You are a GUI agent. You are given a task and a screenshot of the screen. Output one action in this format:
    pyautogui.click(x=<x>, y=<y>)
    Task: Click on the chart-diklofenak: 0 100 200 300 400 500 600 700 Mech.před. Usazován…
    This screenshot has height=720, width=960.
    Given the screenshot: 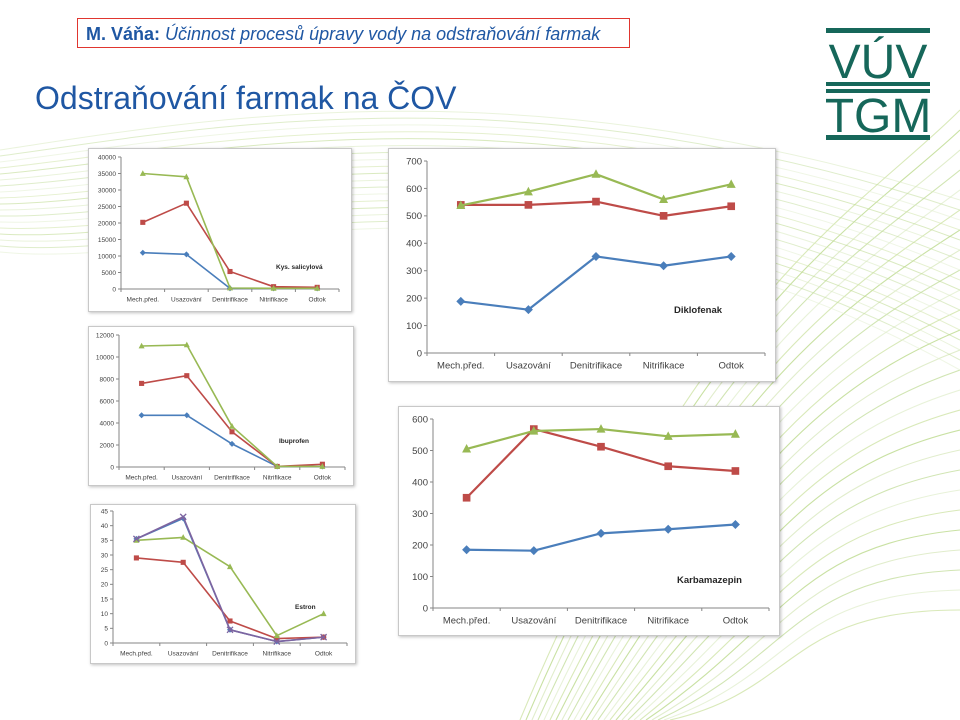 What is the action you would take?
    pyautogui.click(x=582, y=265)
    